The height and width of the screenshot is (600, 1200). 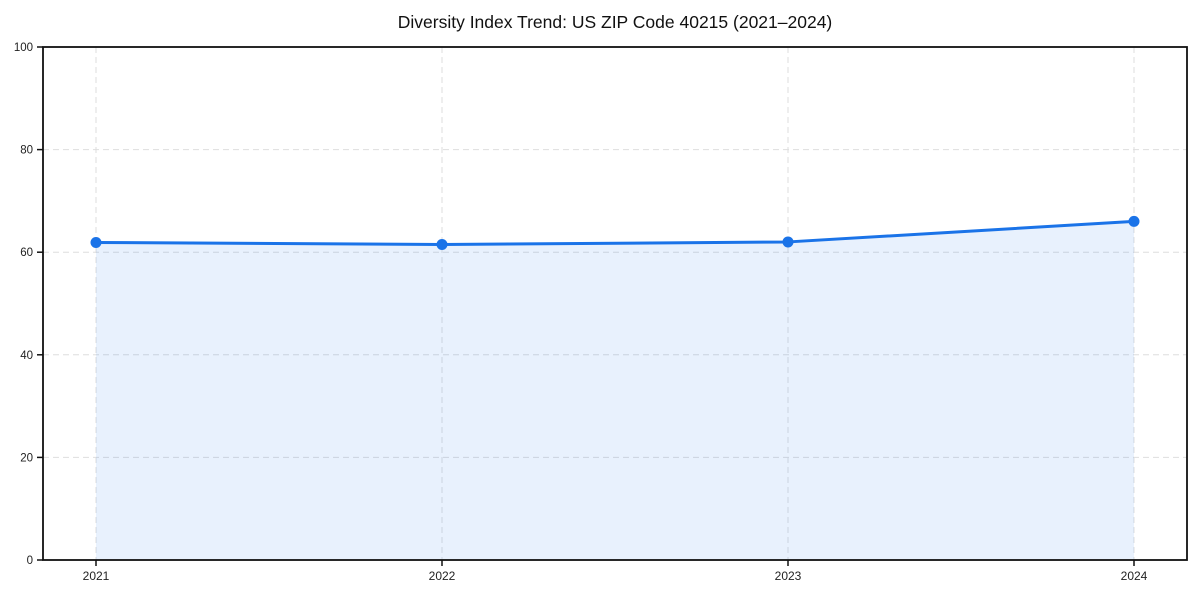 What do you see at coordinates (1134, 576) in the screenshot?
I see `x-tick-label: 2024` at bounding box center [1134, 576].